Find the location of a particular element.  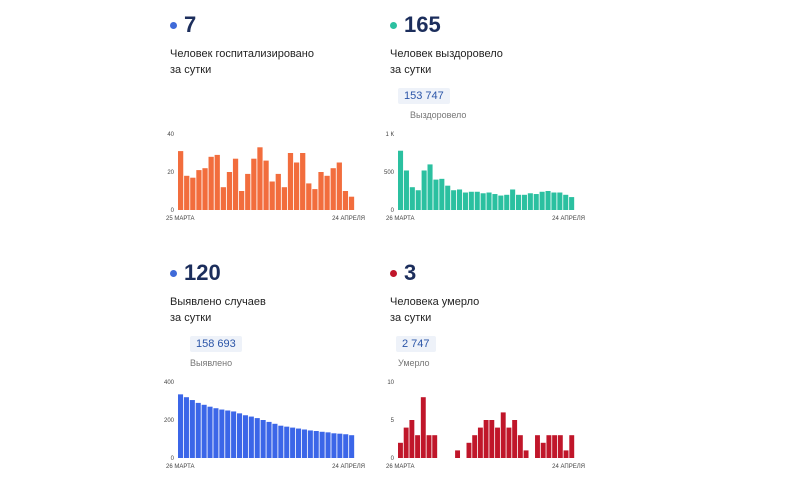

chart-recovered: 1 К 500 0 26 МАРТА 24 АПРЕЛЯ is located at coordinates (484, 177).